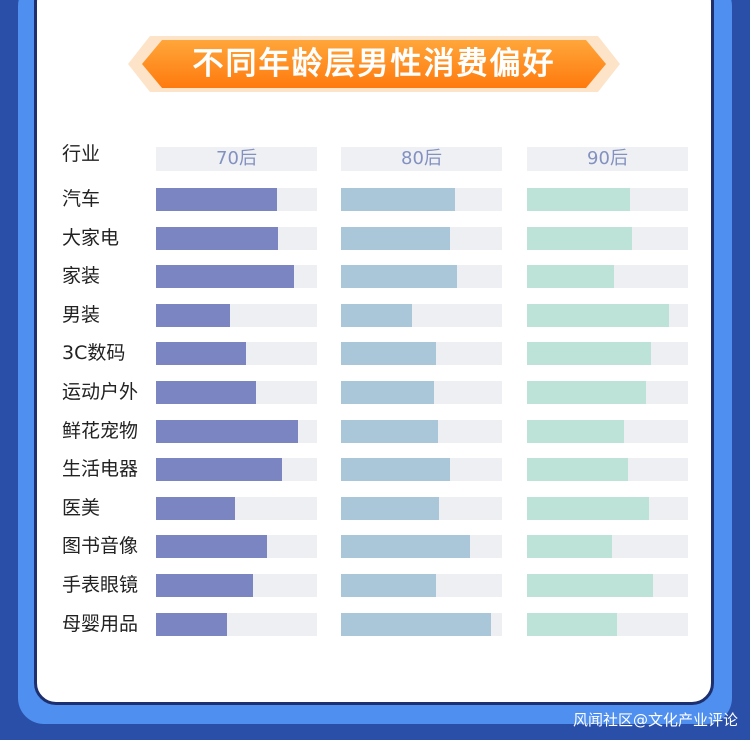 This screenshot has width=750, height=740. What do you see at coordinates (81, 508) in the screenshot?
I see `category-label: 医美` at bounding box center [81, 508].